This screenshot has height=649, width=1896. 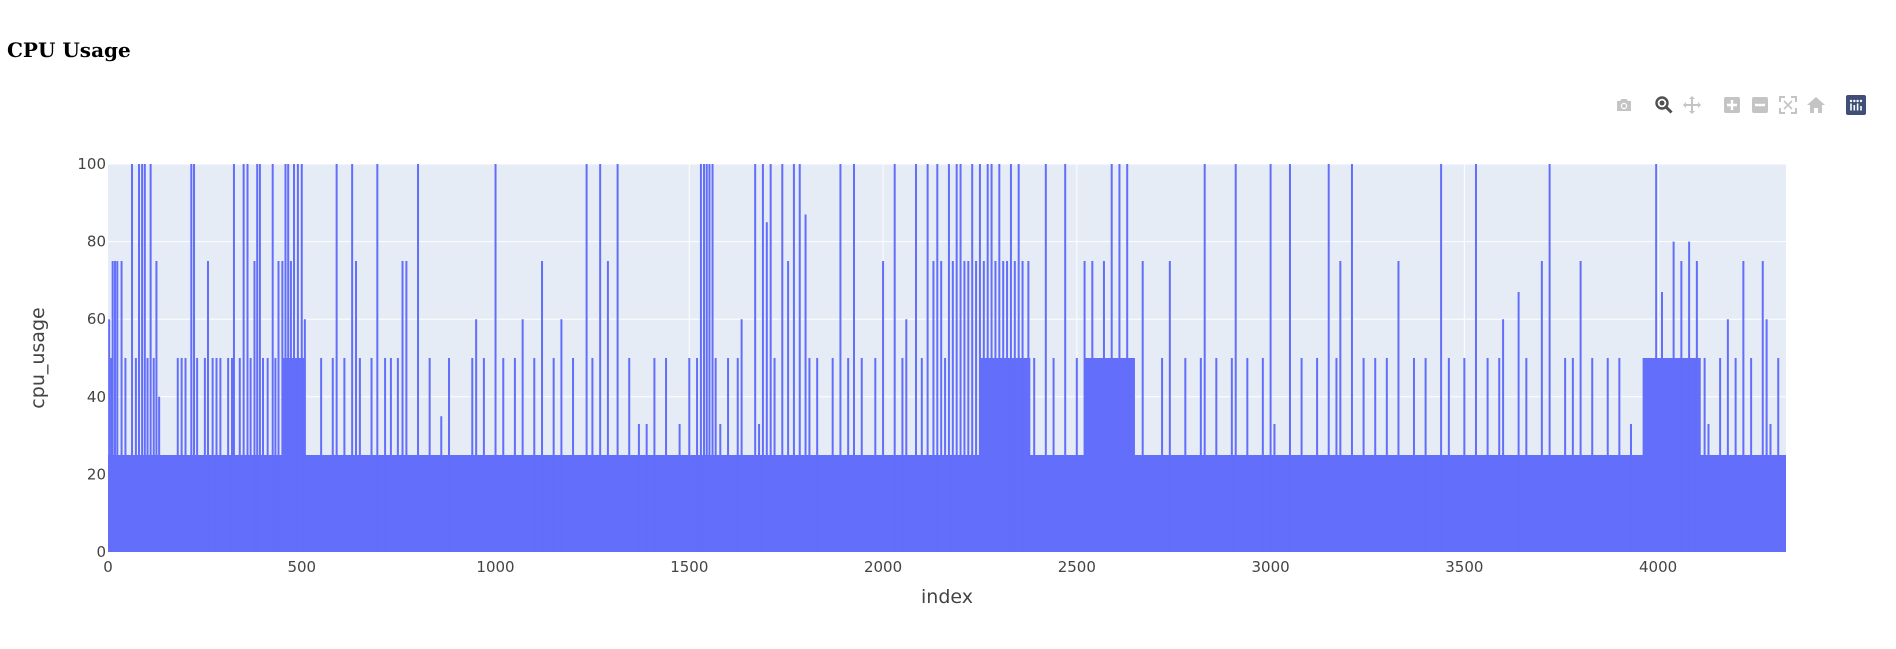 I want to click on x-tick-label: 0, so click(x=108, y=567).